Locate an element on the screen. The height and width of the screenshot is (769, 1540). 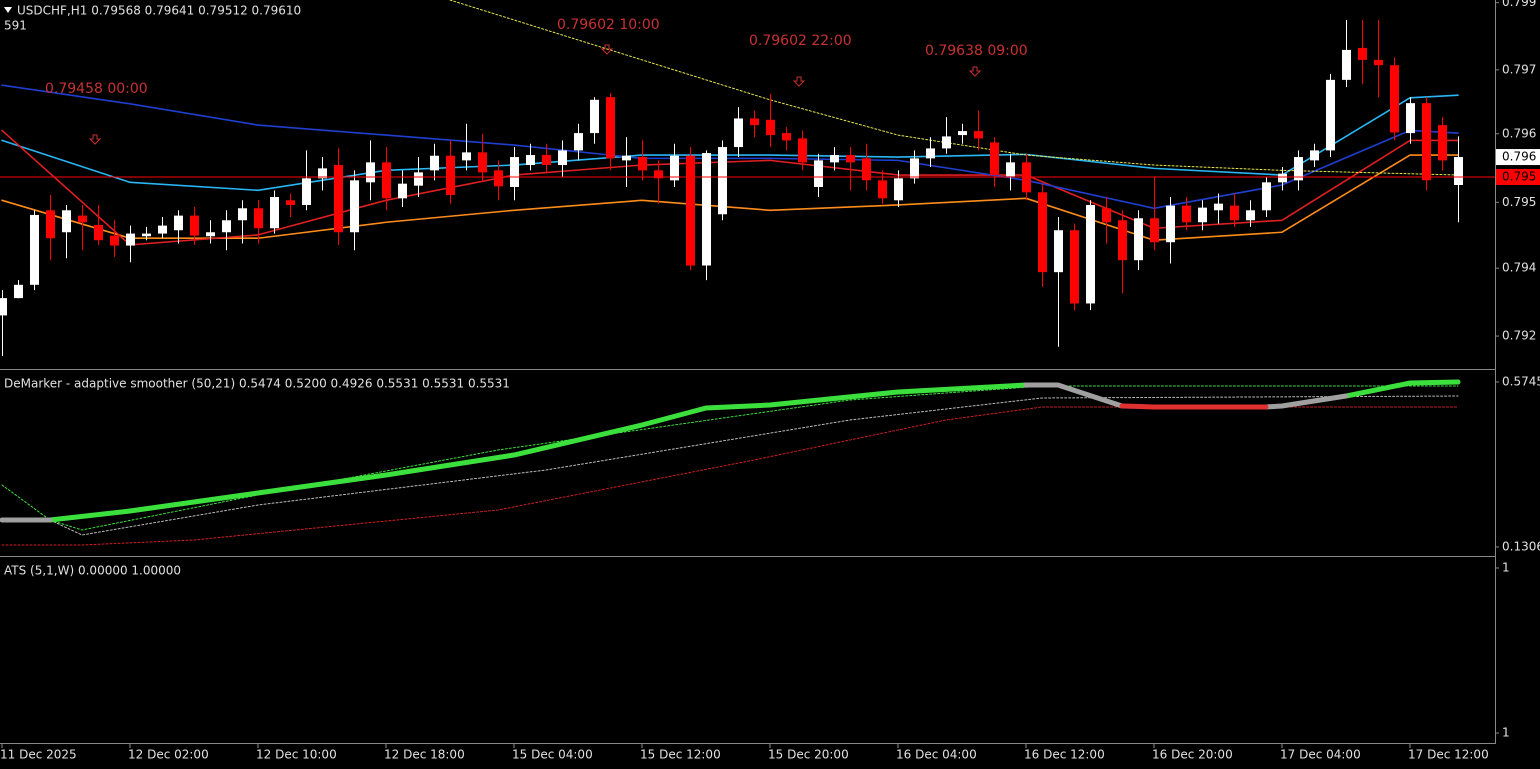
y-tick-label: 1 is located at coordinates (1506, 733).